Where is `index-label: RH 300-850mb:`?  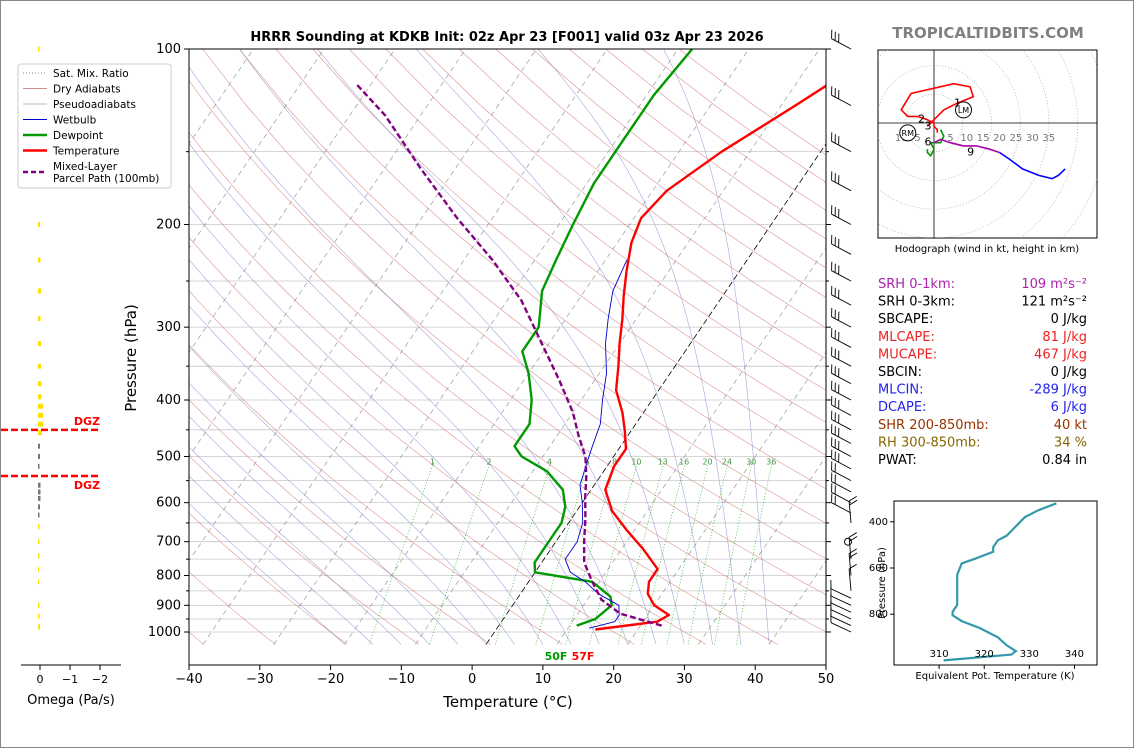 index-label: RH 300-850mb: is located at coordinates (929, 442).